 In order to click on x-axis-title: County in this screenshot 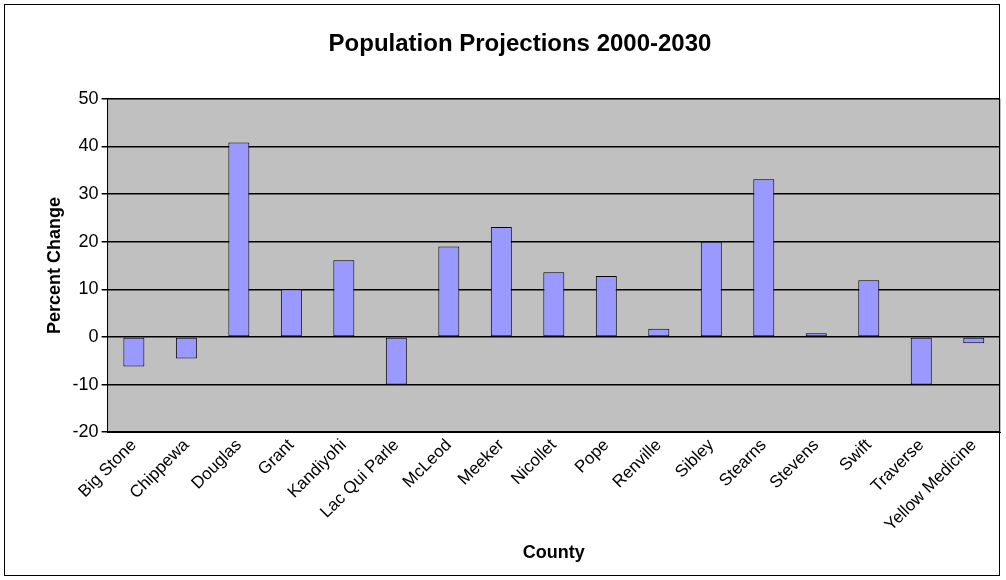, I will do `click(553, 552)`.